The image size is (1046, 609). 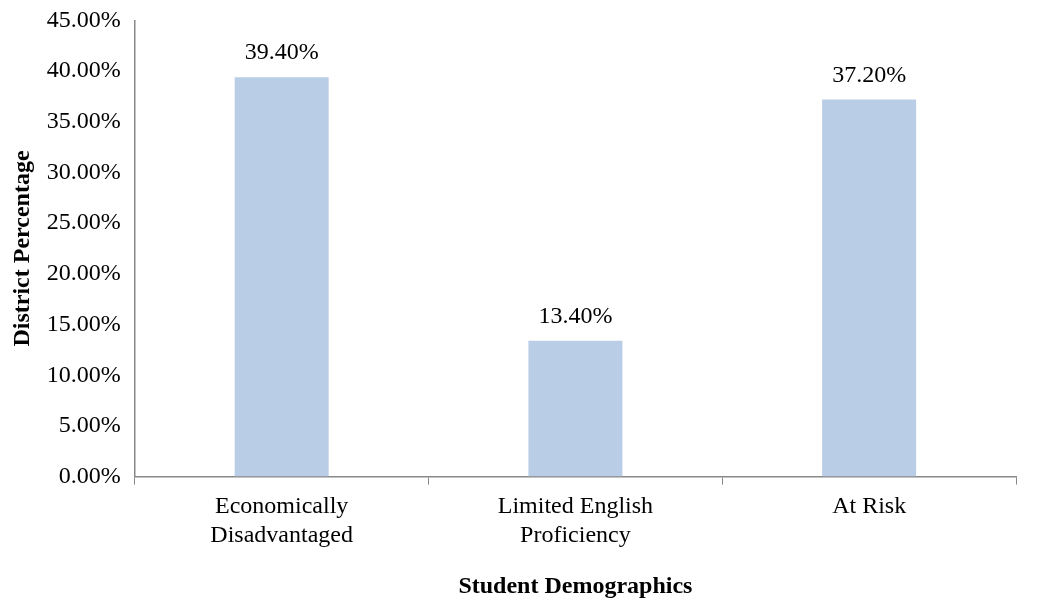 What do you see at coordinates (83, 170) in the screenshot?
I see `y-tick-label: 30.00%` at bounding box center [83, 170].